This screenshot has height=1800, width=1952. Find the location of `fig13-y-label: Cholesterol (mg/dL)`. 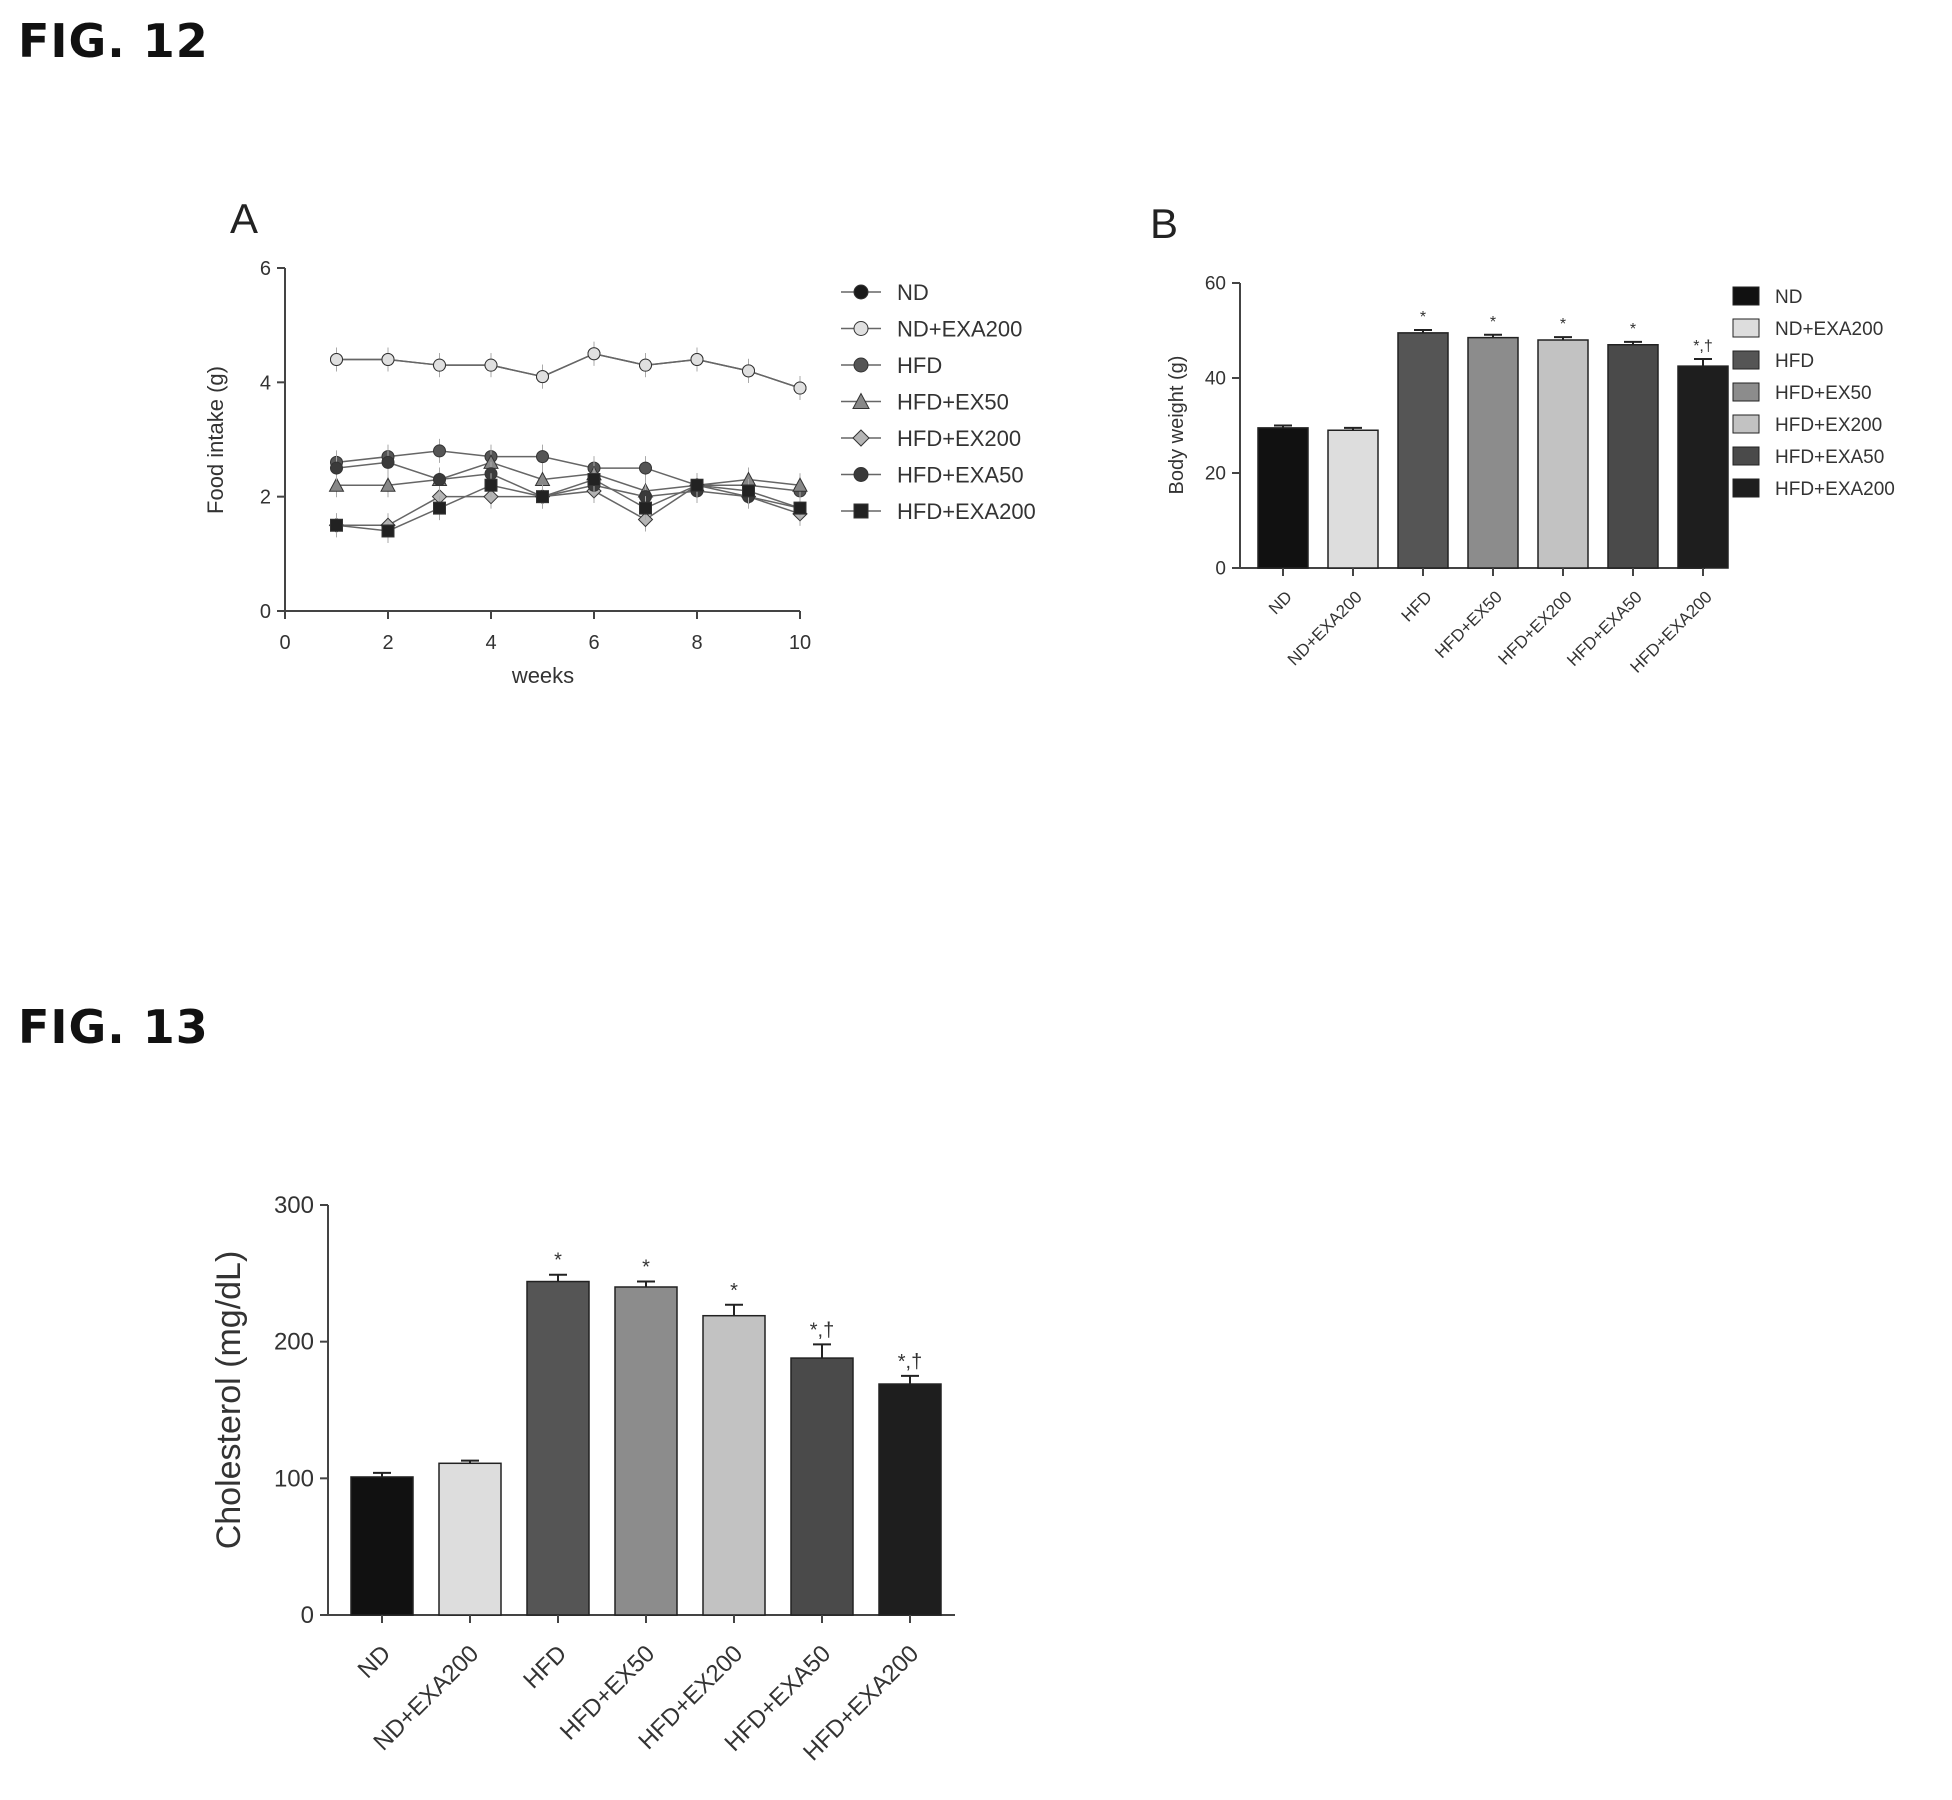

fig13-y-label: Cholesterol (mg/dL) is located at coordinates (229, 1400).